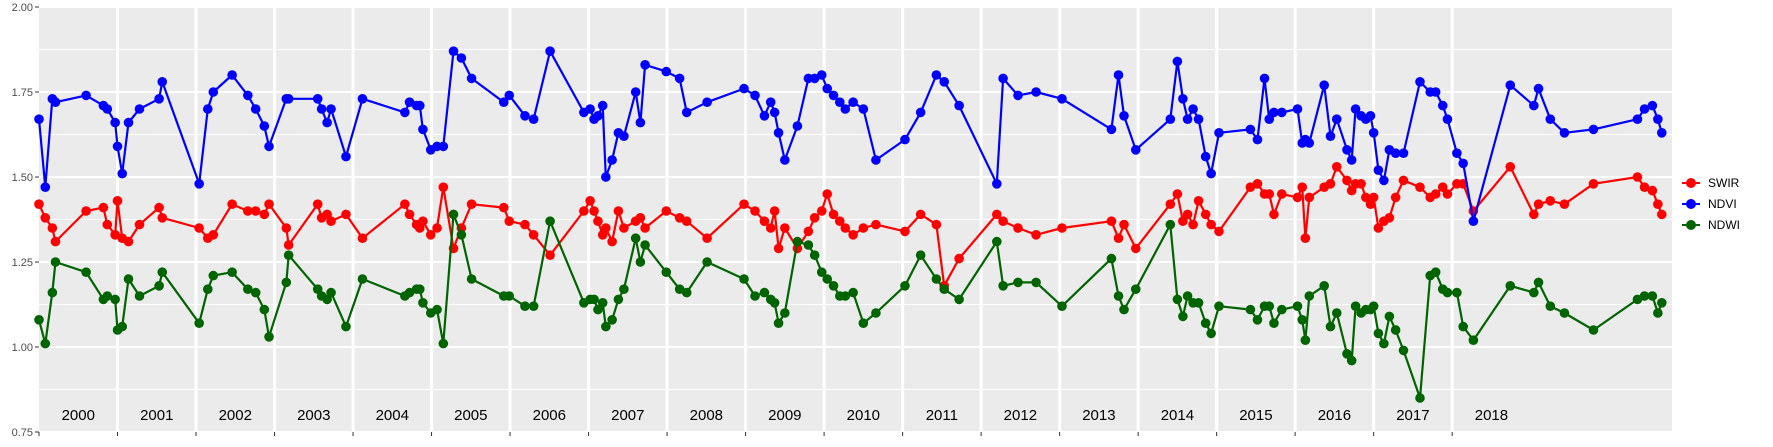  What do you see at coordinates (22, 8) in the screenshot?
I see `y-tick-label: 2.00` at bounding box center [22, 8].